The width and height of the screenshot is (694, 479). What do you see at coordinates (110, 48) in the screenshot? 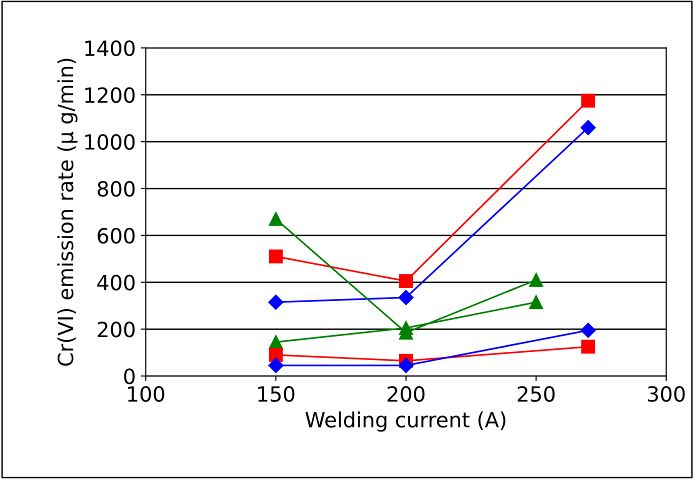
I see `y-tick-label: 1400` at bounding box center [110, 48].